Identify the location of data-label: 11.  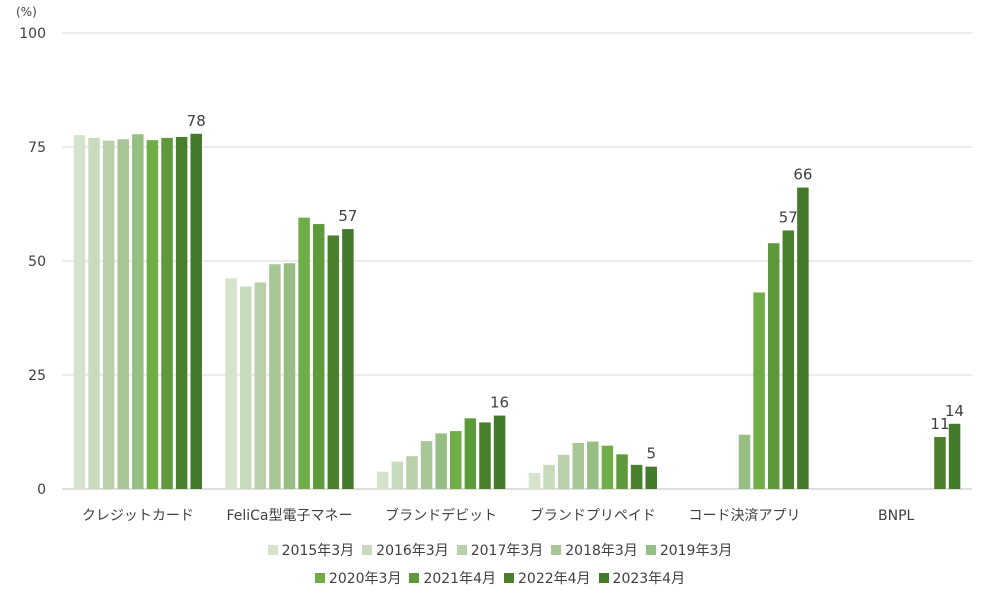
(939, 424).